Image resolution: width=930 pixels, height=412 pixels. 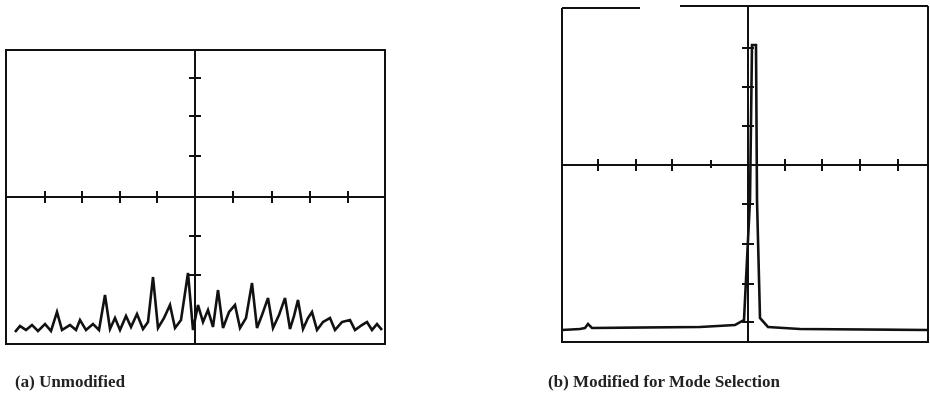 What do you see at coordinates (664, 381) in the screenshot?
I see `caption: (b) Modified for Mode Selection` at bounding box center [664, 381].